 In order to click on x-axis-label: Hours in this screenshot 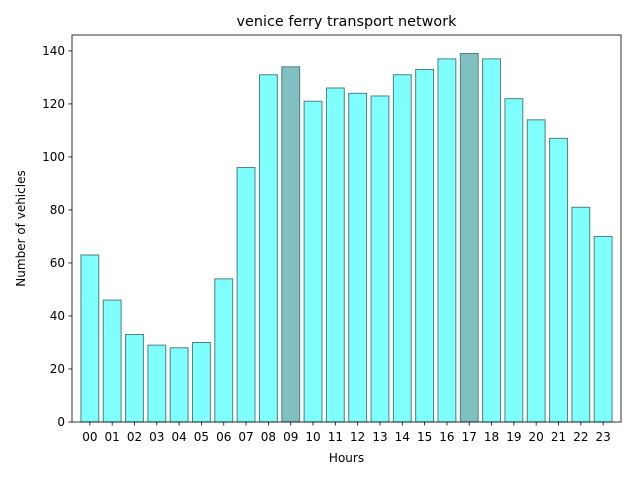, I will do `click(346, 458)`.